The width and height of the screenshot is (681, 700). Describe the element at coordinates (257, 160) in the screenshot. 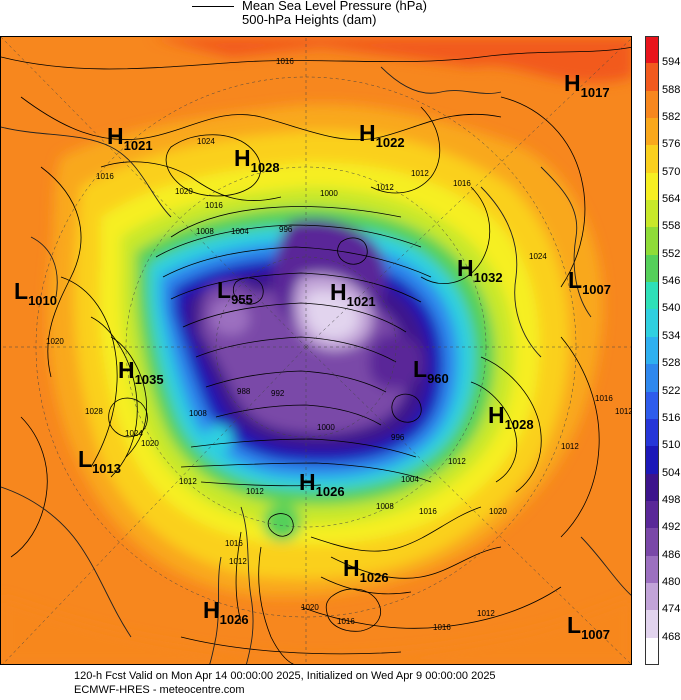

I see `pressure-center-h-1028-north: H1028` at that location.